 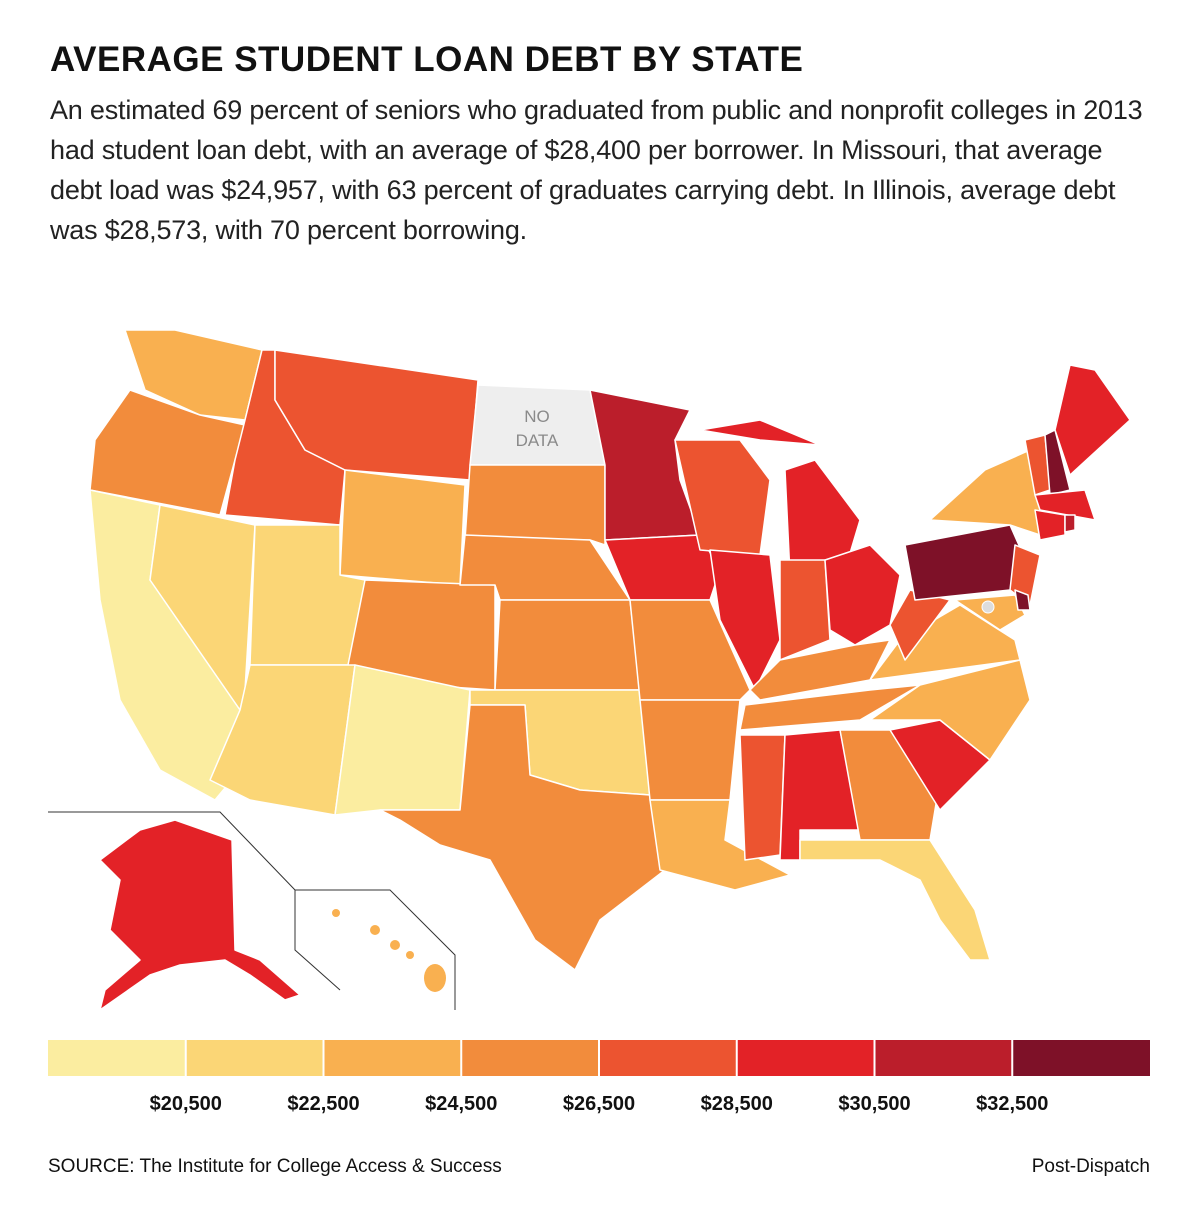 I want to click on no-data-label: NO DATA, so click(x=537, y=428).